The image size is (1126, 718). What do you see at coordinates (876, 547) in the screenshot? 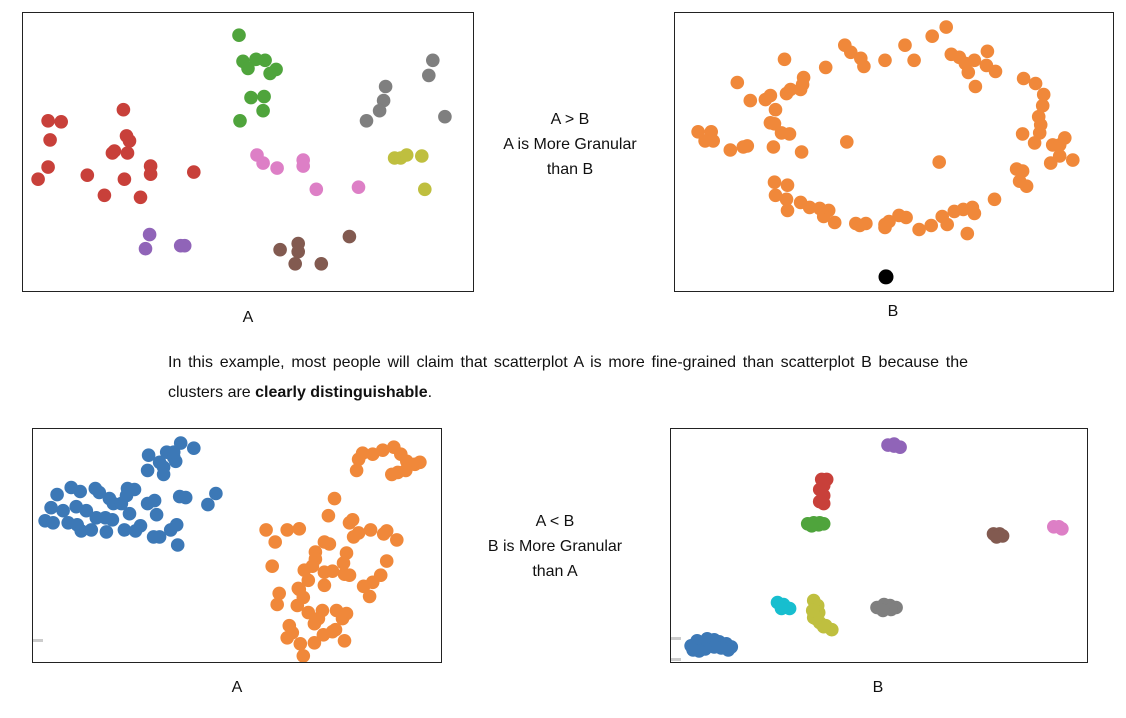
I see `scatter-svg-bottom-b` at bounding box center [876, 547].